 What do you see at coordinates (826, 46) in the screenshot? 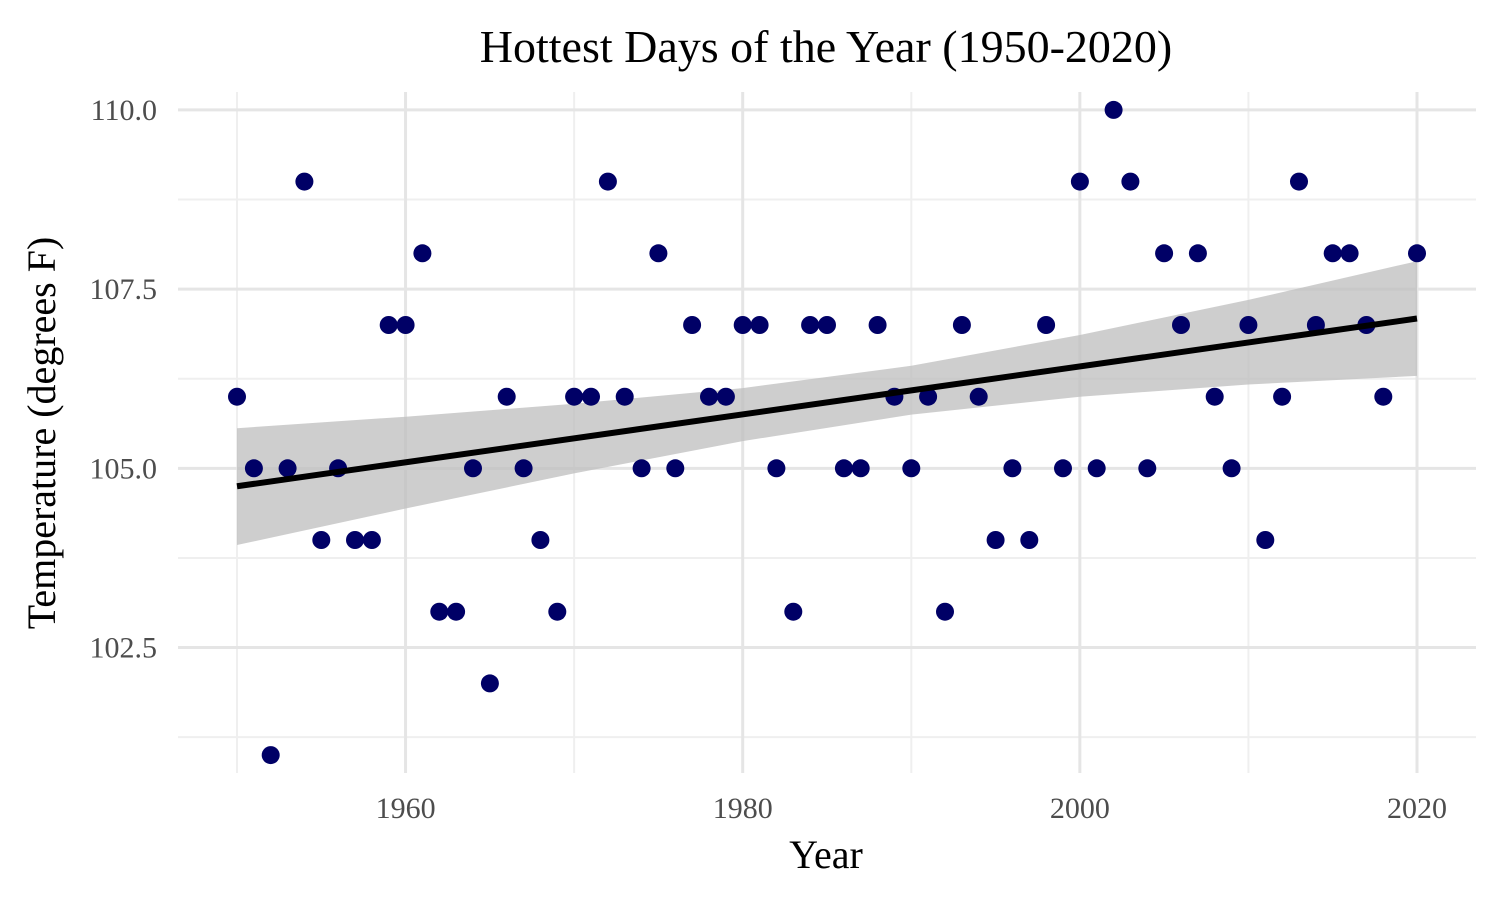
I see `chart-title: Hottest Days of the Year (1950-2020)` at bounding box center [826, 46].